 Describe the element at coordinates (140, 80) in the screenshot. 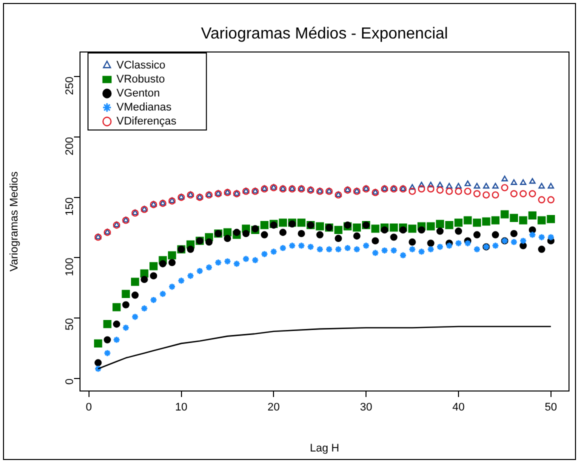

I see `legend-label: VRobusto` at that location.